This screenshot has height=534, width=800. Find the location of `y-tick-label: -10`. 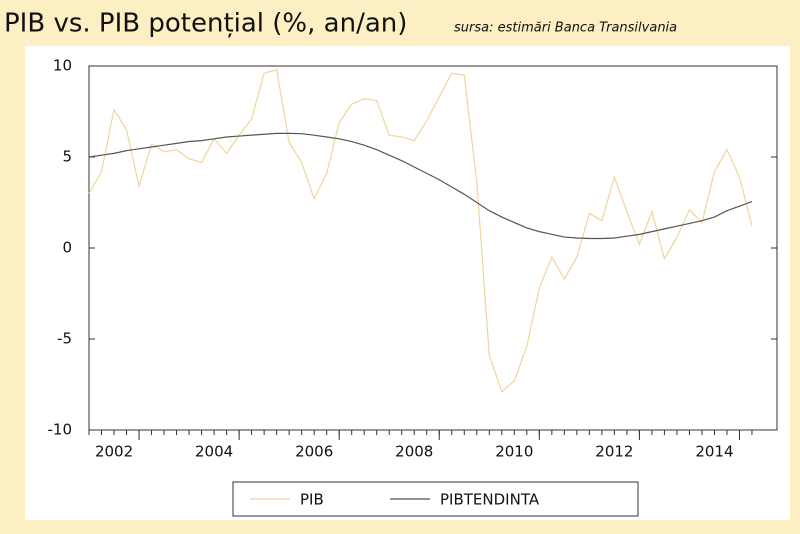

y-tick-label: -10 is located at coordinates (60, 430).